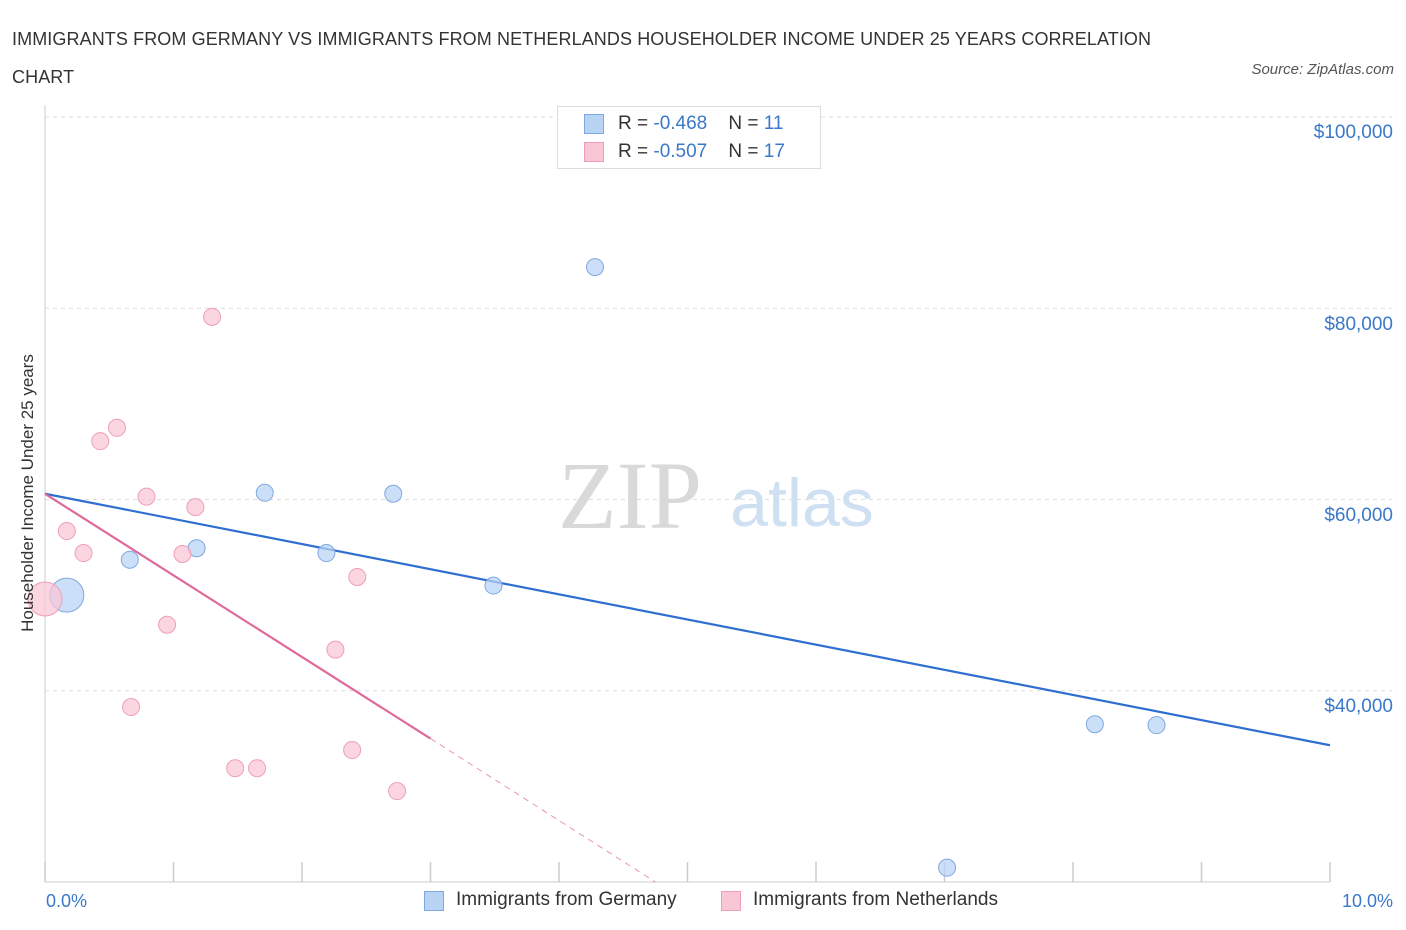  What do you see at coordinates (689, 137) in the screenshot?
I see `correlation-legend: R = -0.468 N = 11 R = -0.507 N = 17` at bounding box center [689, 137].